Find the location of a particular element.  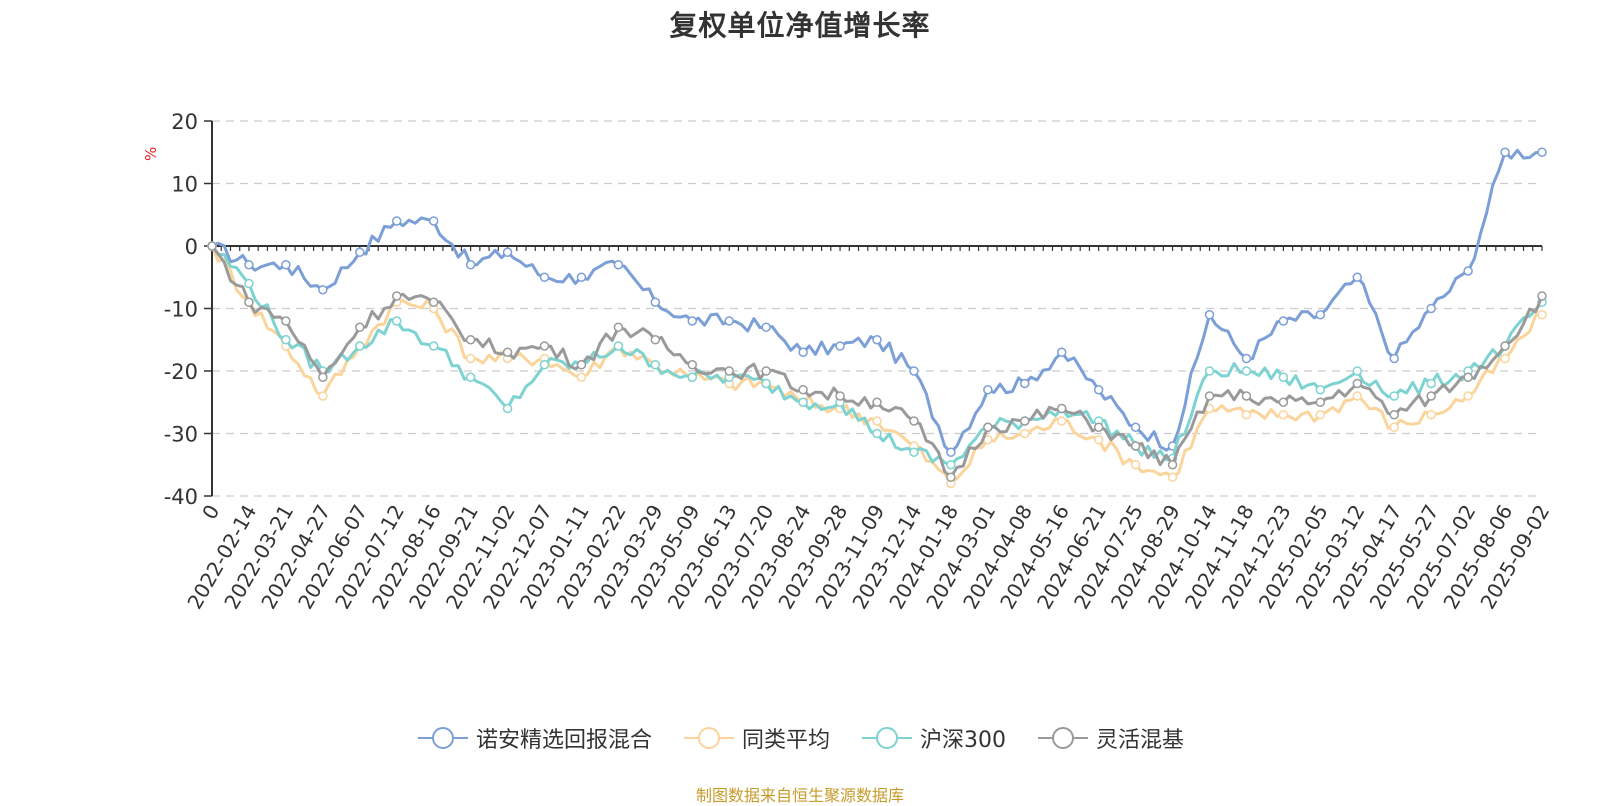

legend-item-peer-average: 同类平均 is located at coordinates (756, 738).